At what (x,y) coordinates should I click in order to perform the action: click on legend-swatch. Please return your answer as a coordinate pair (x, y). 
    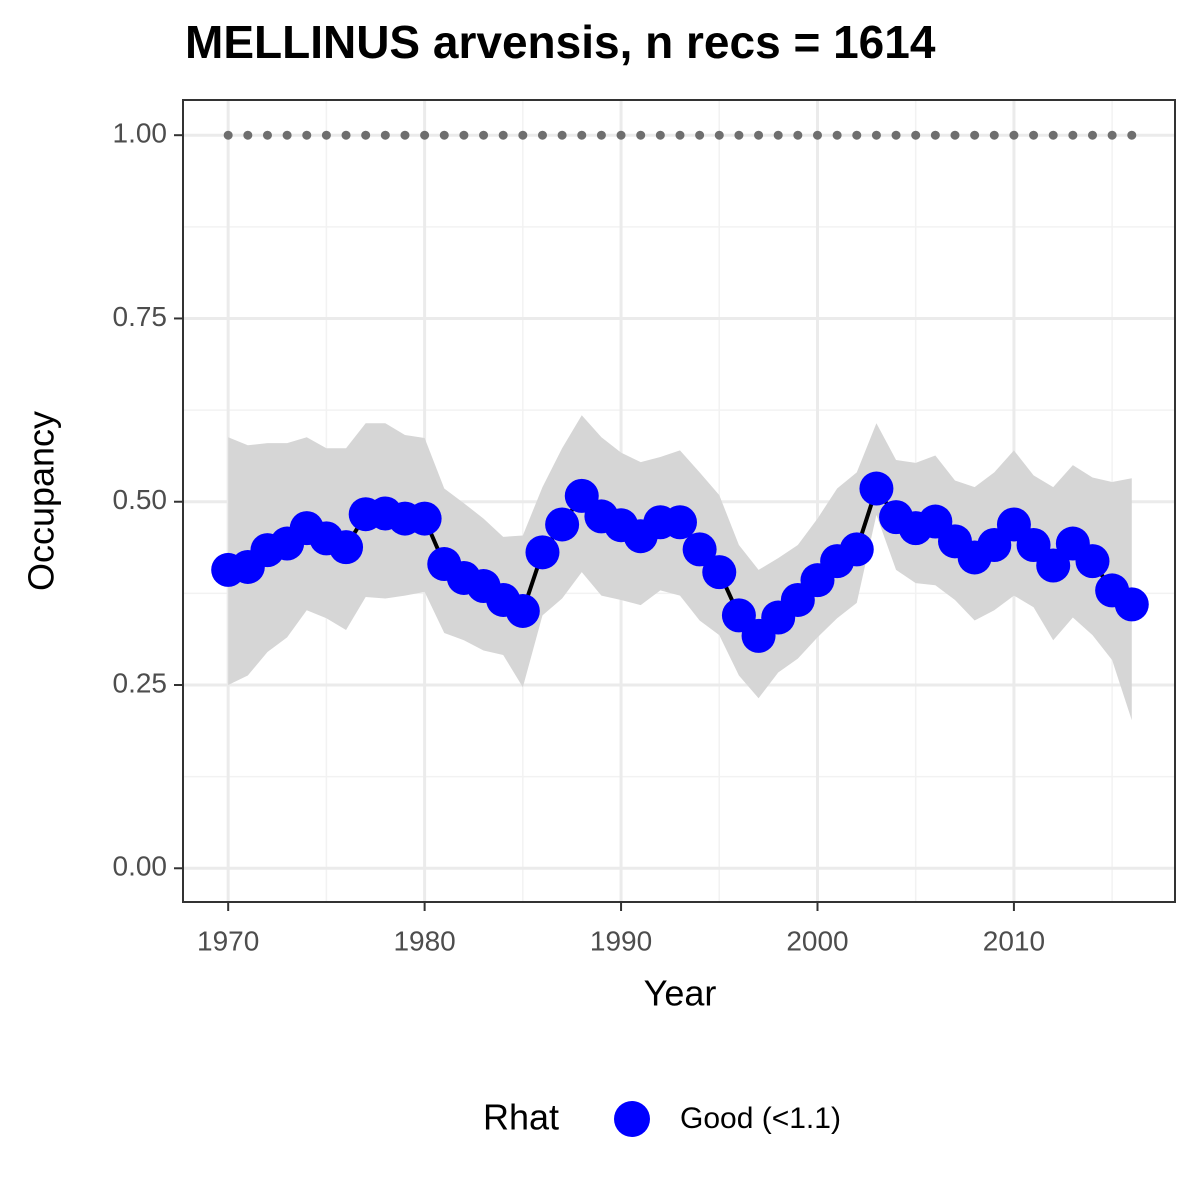
    Looking at the image, I should click on (632, 1119).